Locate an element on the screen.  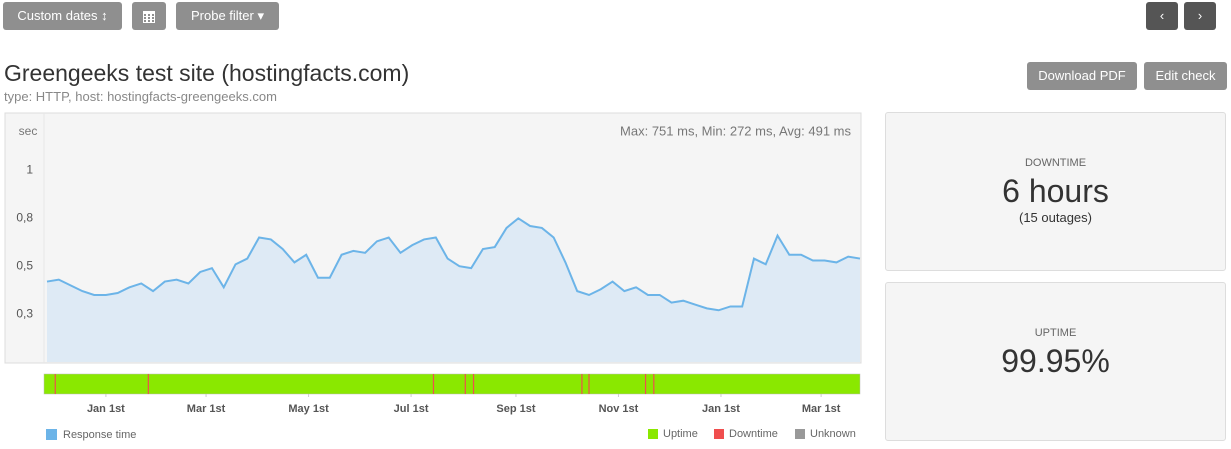
stats-annotation: Max: 751 ms, Min: 272 ms, Avg: 491 ms is located at coordinates (735, 130).